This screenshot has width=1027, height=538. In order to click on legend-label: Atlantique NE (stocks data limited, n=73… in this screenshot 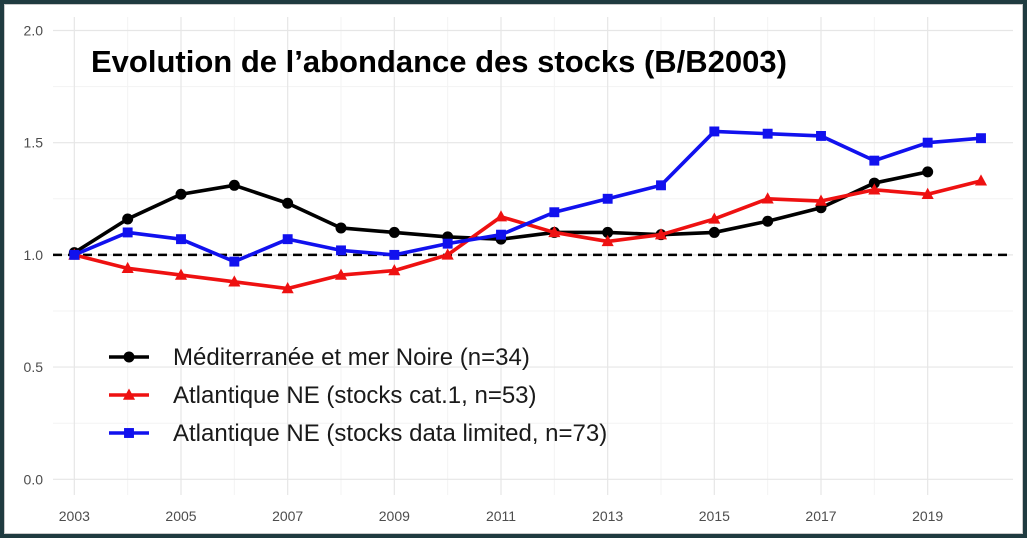, I will do `click(390, 433)`.